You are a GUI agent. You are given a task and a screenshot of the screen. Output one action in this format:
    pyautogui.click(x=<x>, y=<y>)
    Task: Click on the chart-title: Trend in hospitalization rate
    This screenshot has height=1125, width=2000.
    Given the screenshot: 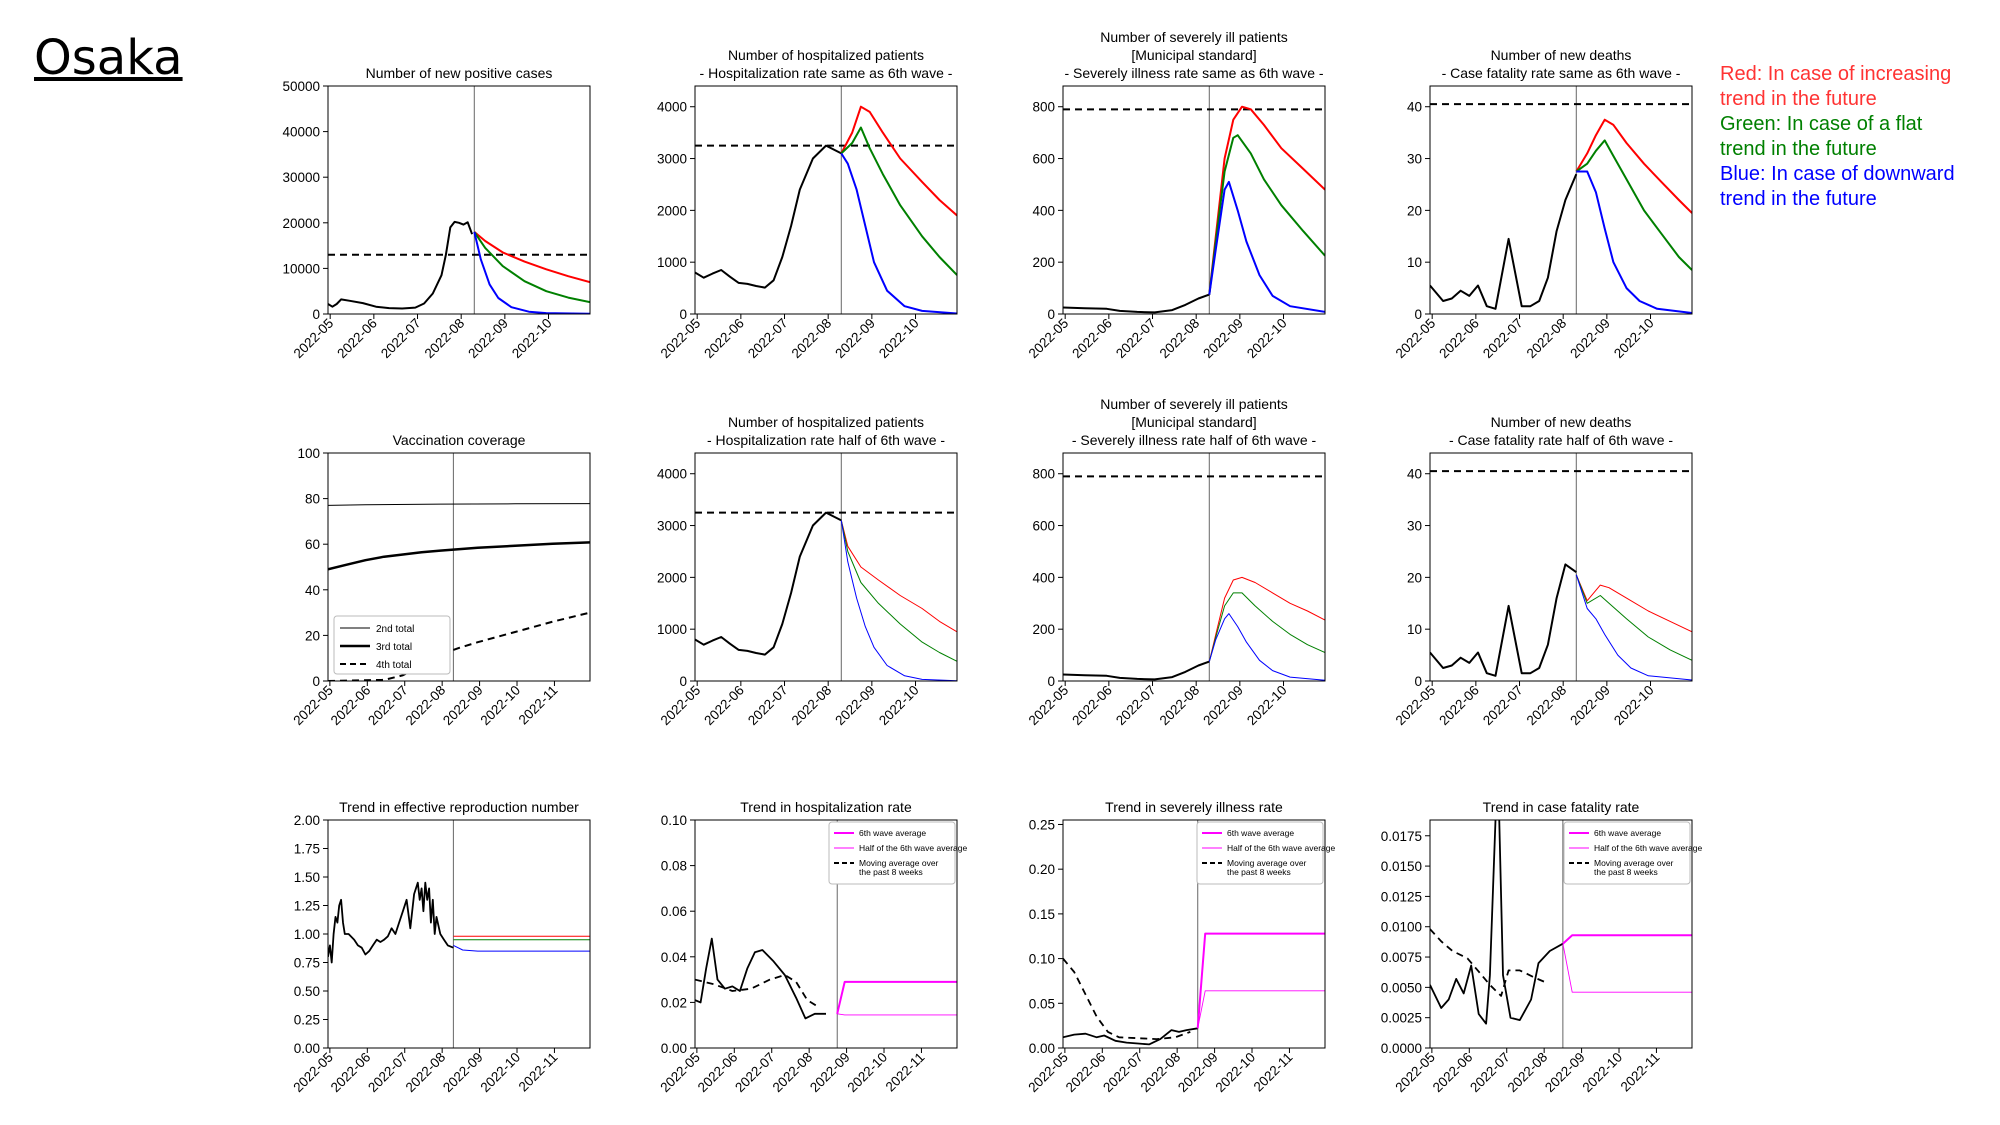 What is the action you would take?
    pyautogui.click(x=826, y=807)
    